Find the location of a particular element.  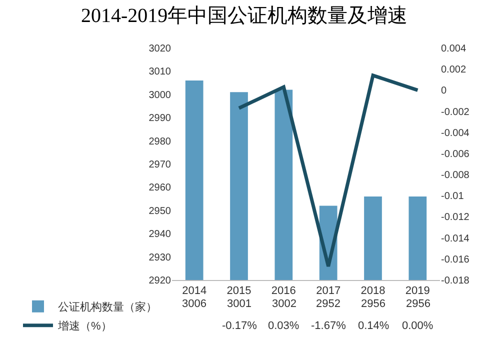

y2-tick-label: -0.018 is located at coordinates (455, 281).